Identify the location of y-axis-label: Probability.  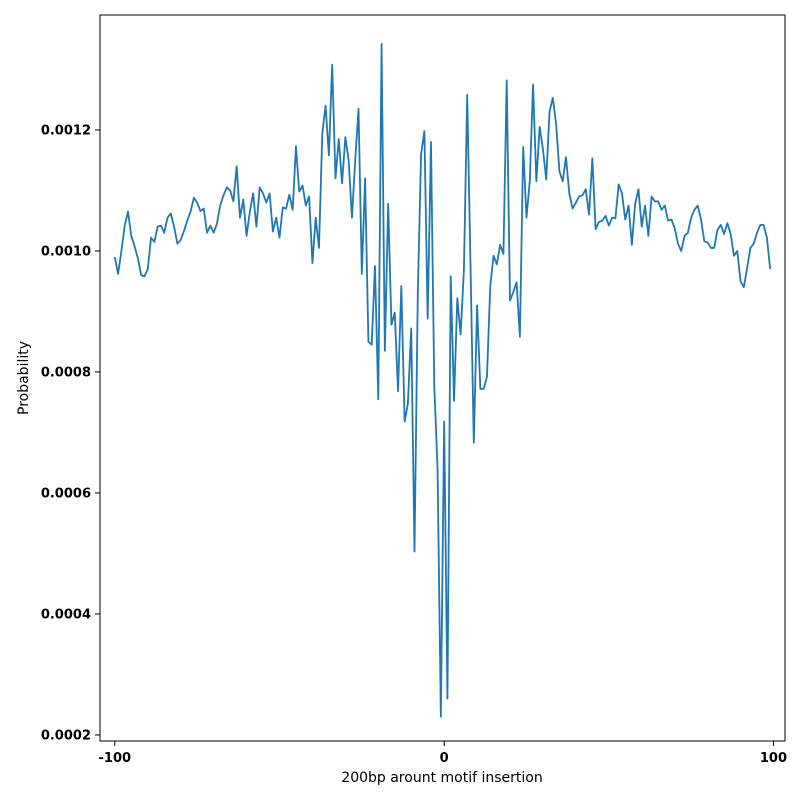
(24, 378).